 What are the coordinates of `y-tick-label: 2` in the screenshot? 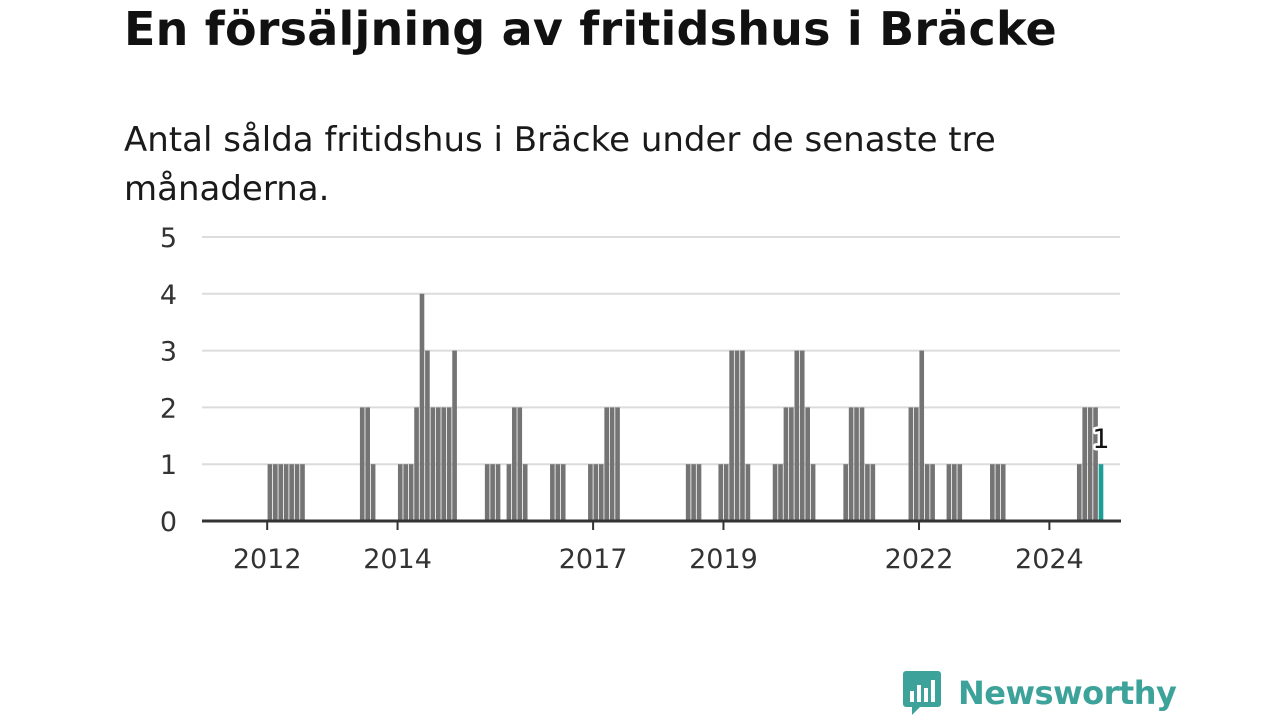 It's located at (168, 408).